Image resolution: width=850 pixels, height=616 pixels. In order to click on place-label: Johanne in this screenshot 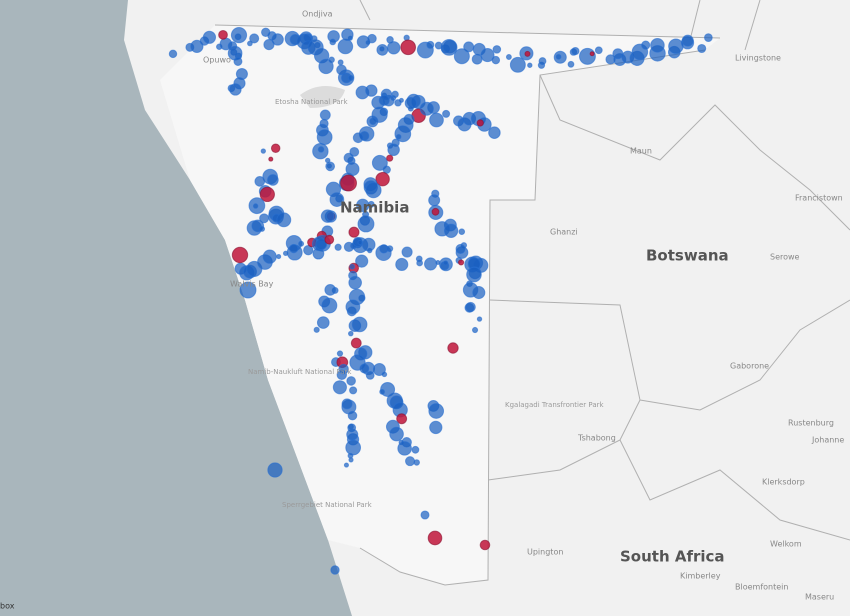, I will do `click(827, 440)`.